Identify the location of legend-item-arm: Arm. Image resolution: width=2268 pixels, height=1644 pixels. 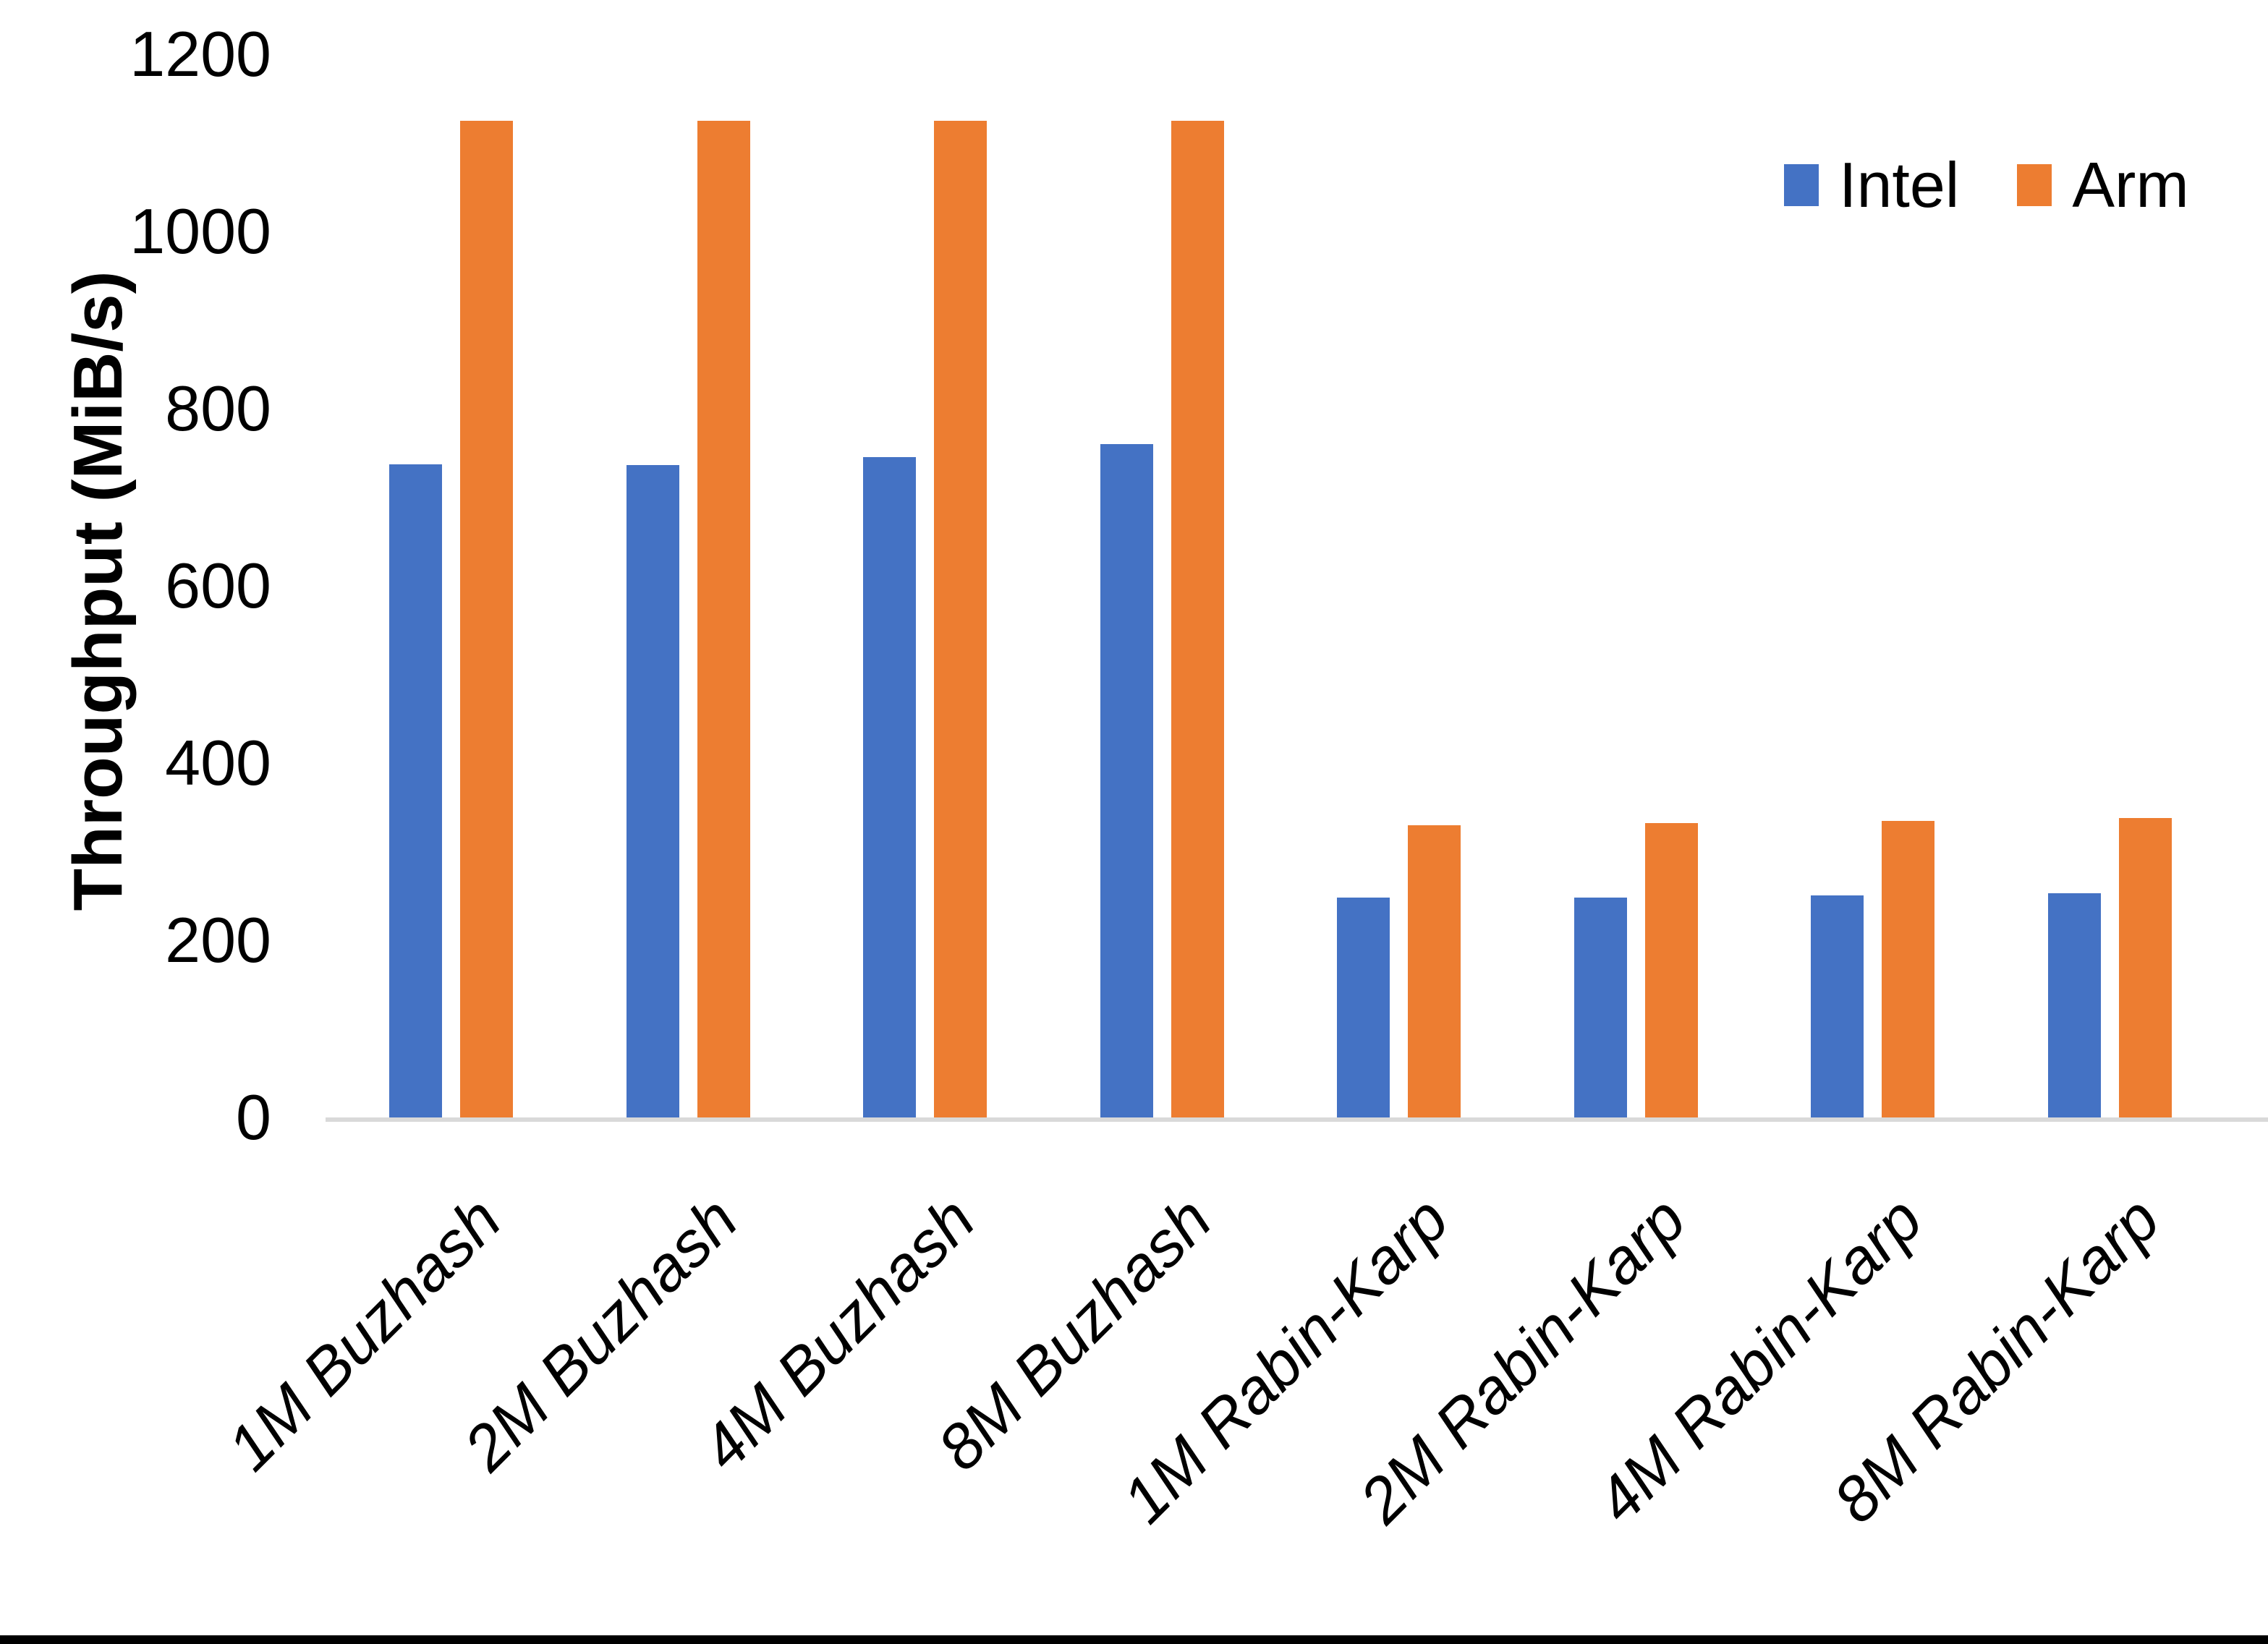
(2103, 185).